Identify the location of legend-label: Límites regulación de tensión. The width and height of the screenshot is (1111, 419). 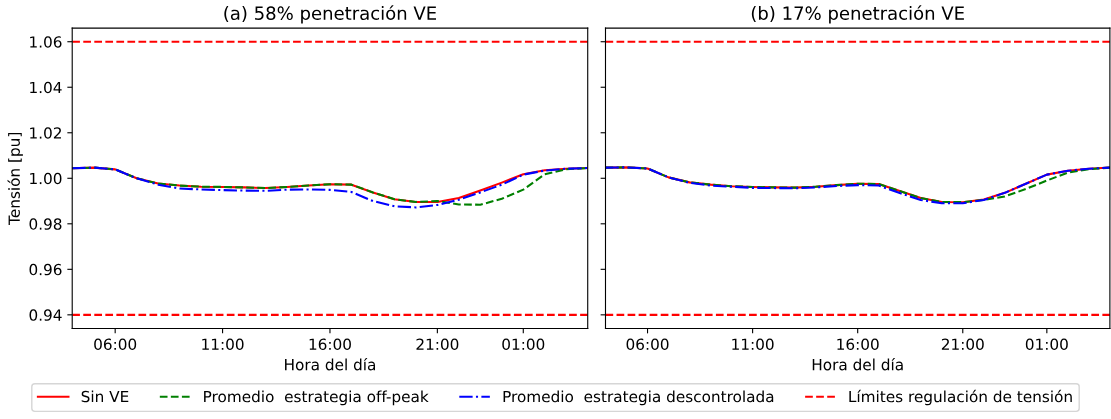
(960, 397).